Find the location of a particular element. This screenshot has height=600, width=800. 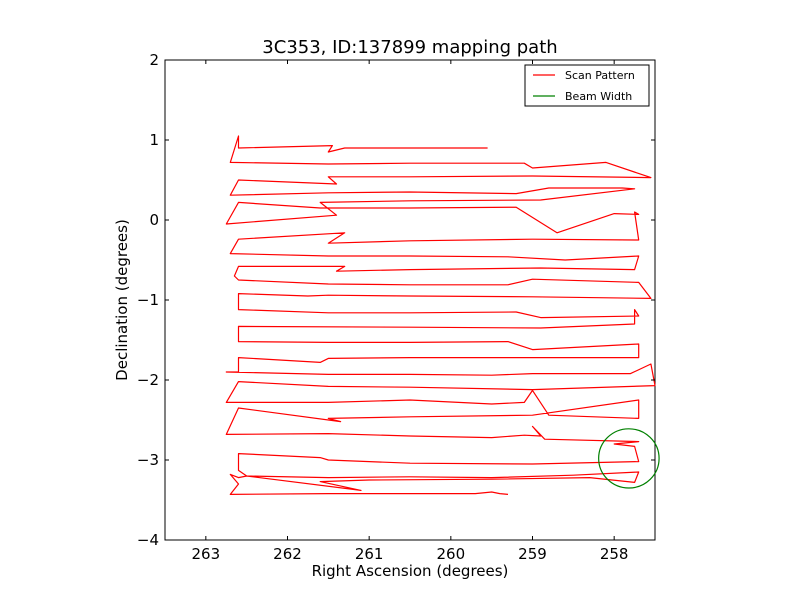

legend-box is located at coordinates (587, 85).